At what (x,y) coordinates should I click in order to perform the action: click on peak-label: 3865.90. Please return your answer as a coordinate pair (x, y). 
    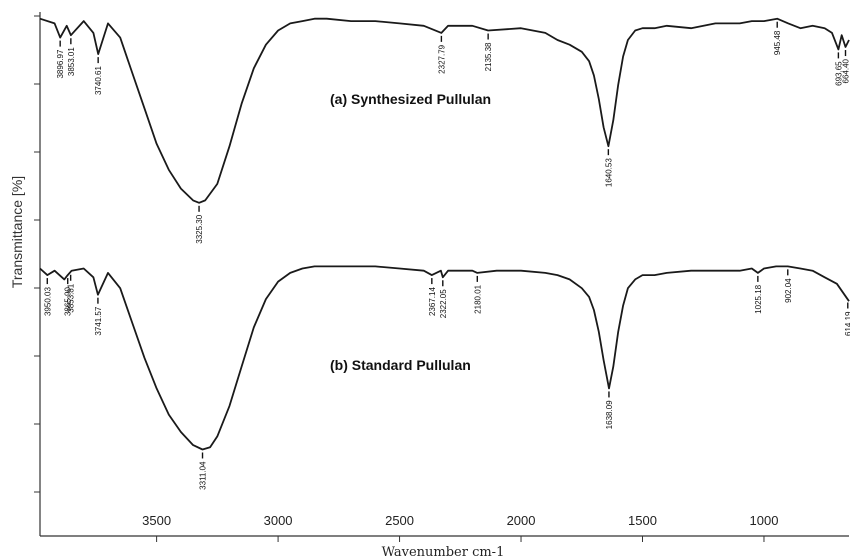
    Looking at the image, I should click on (68, 301).